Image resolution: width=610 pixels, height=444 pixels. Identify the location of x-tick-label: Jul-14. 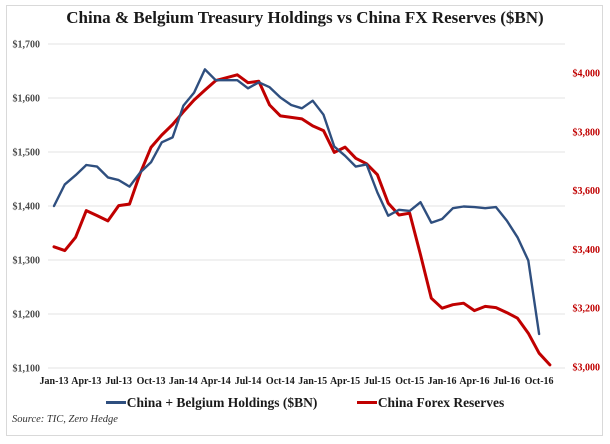
(248, 381).